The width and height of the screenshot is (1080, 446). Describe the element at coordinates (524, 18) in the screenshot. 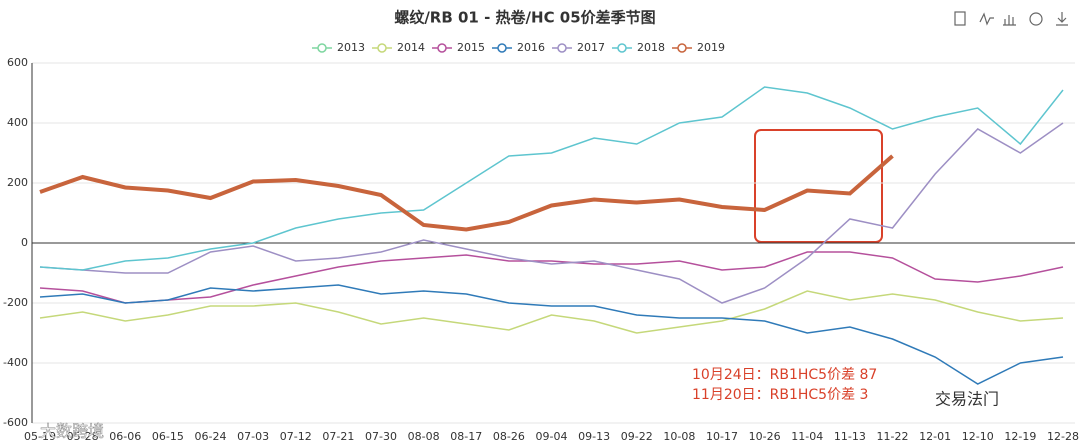

I see `chart-title: 螺纹/RB 01 - 热卷/HC 05价差季节图` at that location.